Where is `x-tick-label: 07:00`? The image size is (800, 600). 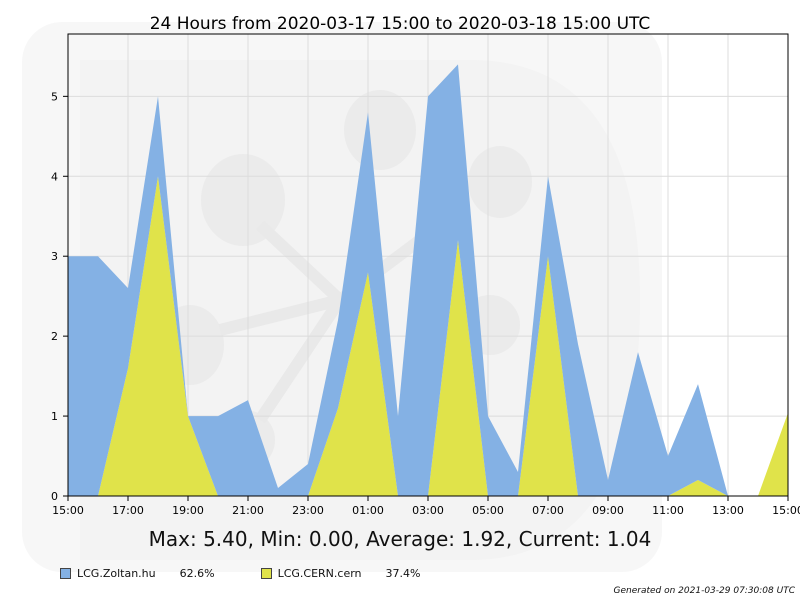
x-tick-label: 07:00 is located at coordinates (548, 510).